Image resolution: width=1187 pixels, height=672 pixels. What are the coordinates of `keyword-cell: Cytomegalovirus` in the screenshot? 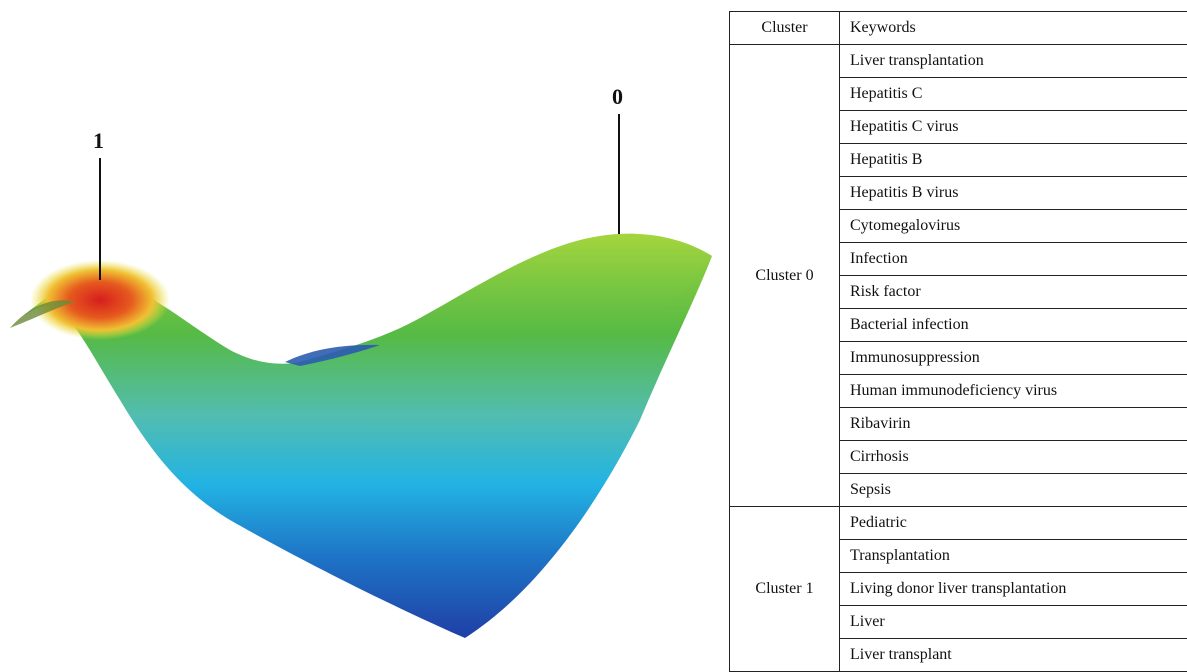 It's located at (1013, 226).